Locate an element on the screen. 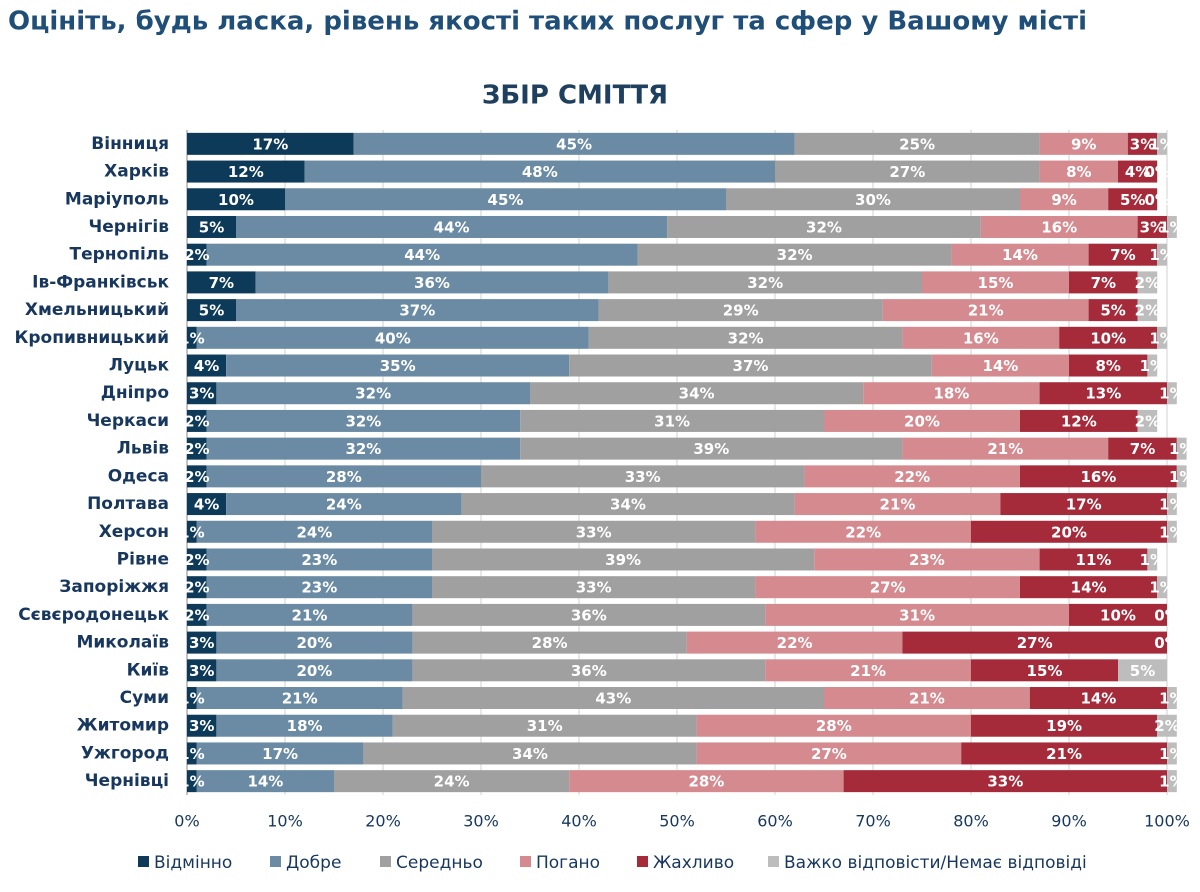  y-tick-label: Полтава is located at coordinates (128, 504).